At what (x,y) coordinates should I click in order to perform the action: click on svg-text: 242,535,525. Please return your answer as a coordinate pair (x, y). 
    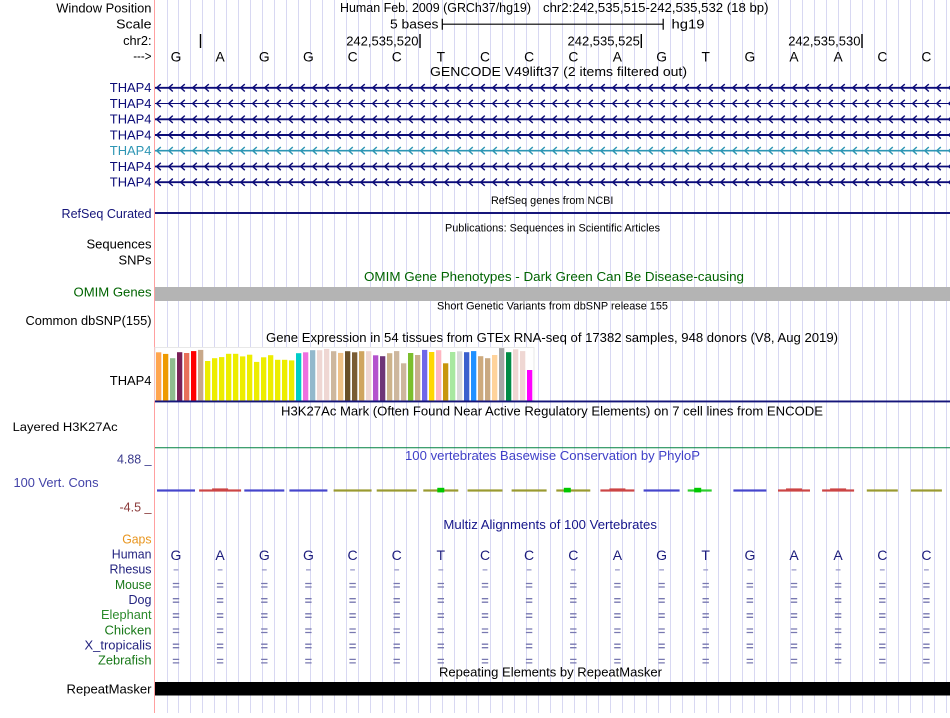
    Looking at the image, I should click on (604, 41).